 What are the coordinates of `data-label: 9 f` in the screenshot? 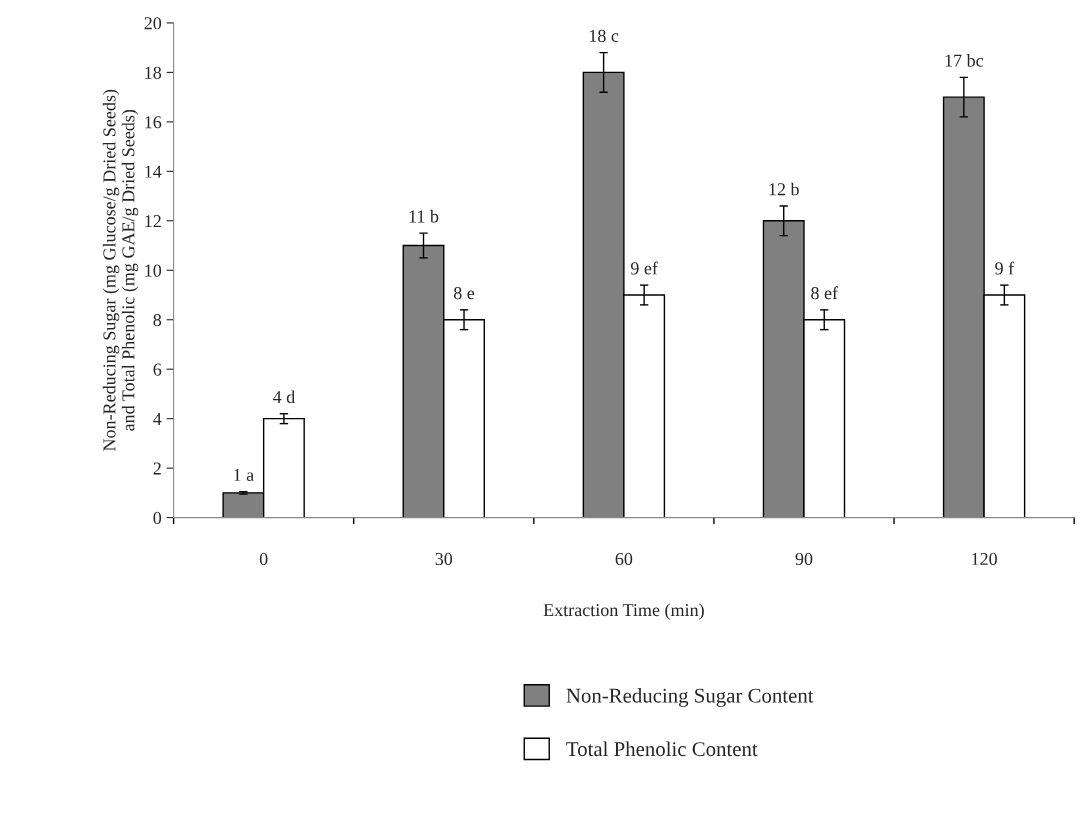 It's located at (1005, 268).